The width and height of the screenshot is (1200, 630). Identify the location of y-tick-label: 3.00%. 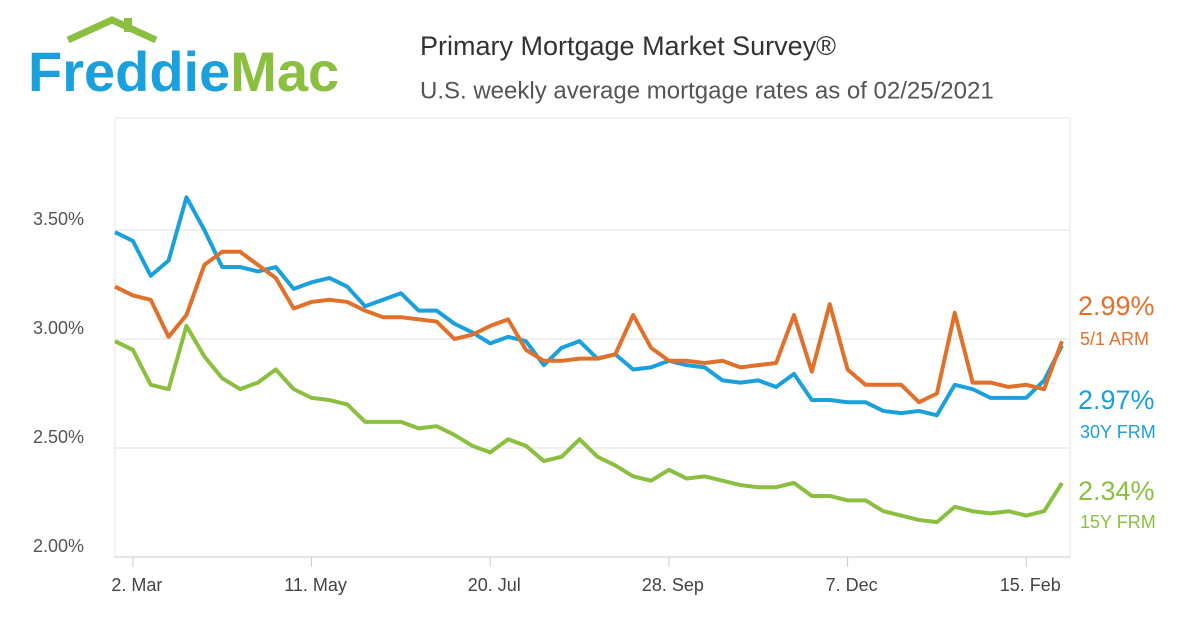
(58, 328).